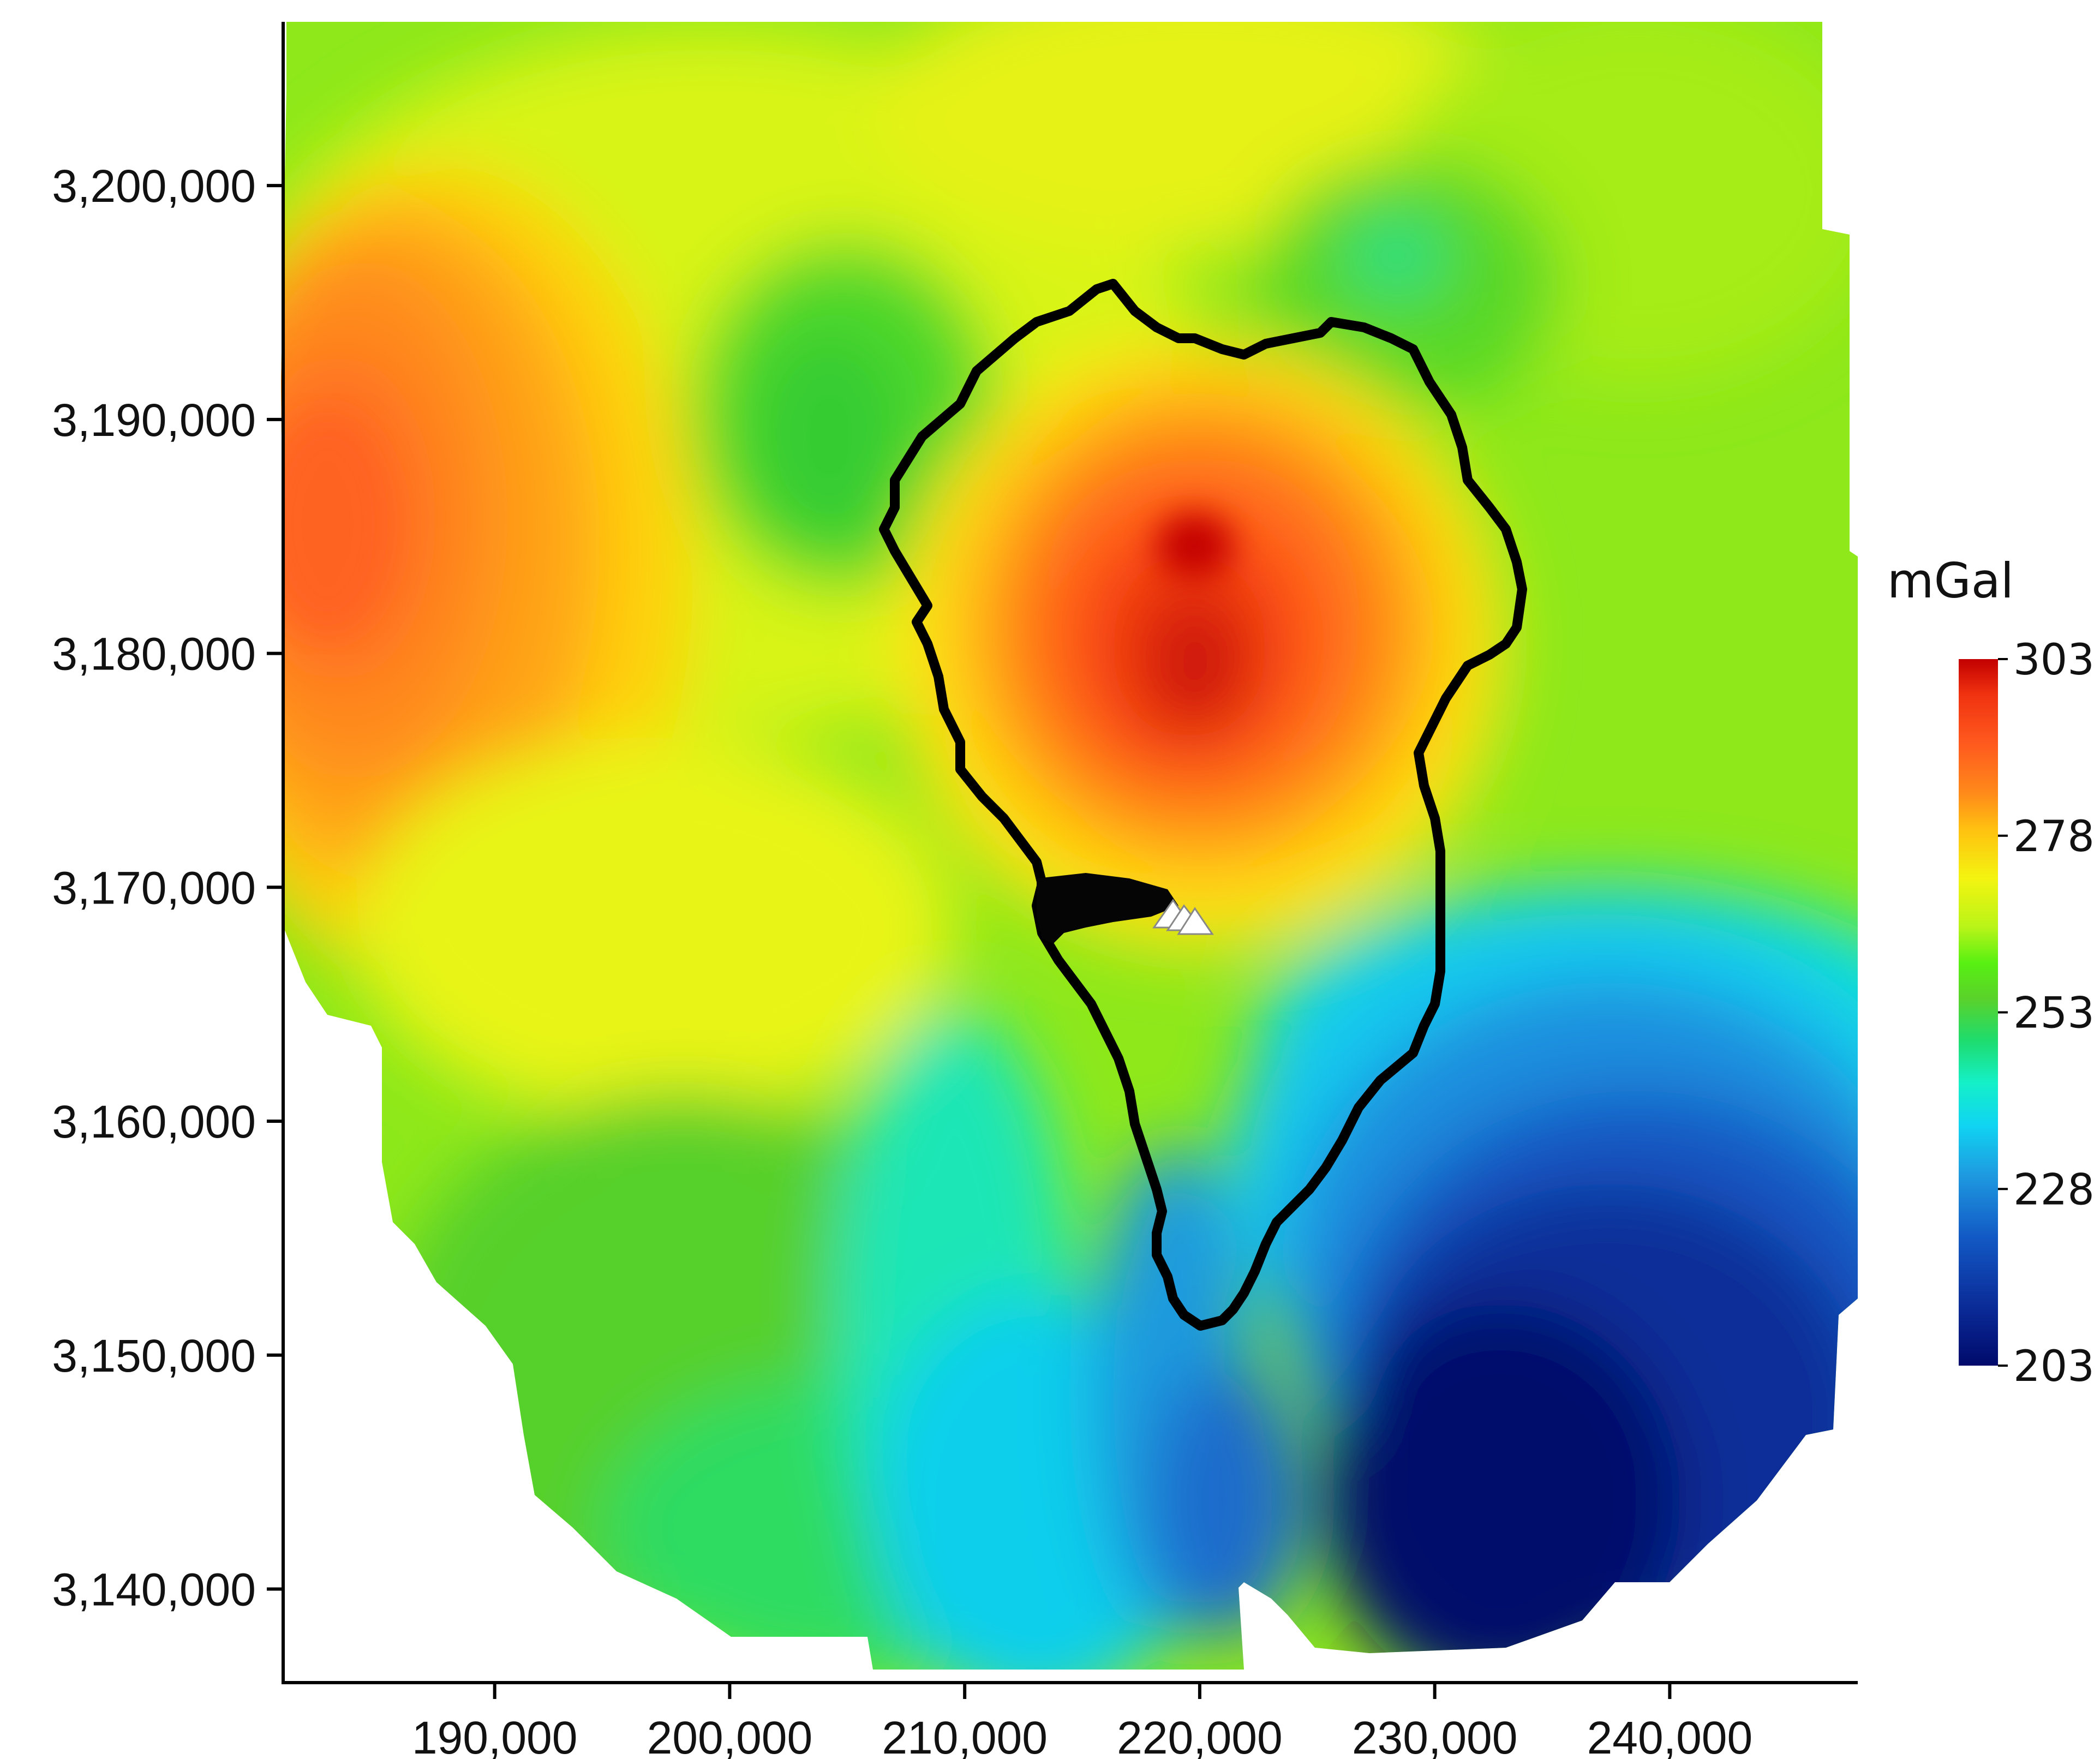 This screenshot has height=1759, width=2100. I want to click on colorbar-labels: 303 278 253 228 203, so click(2046, 1014).